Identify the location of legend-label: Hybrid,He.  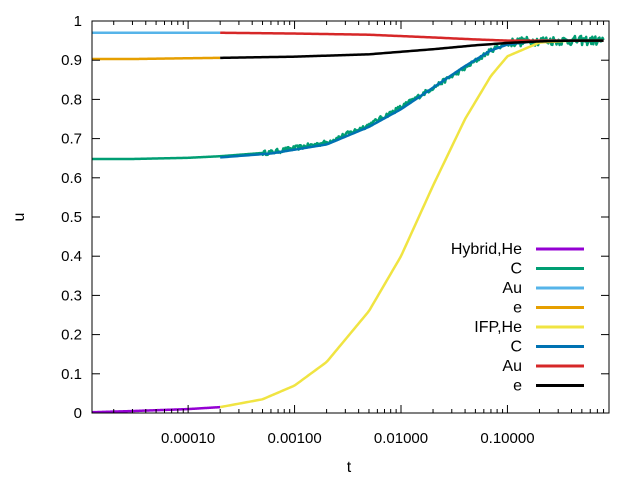
(486, 249).